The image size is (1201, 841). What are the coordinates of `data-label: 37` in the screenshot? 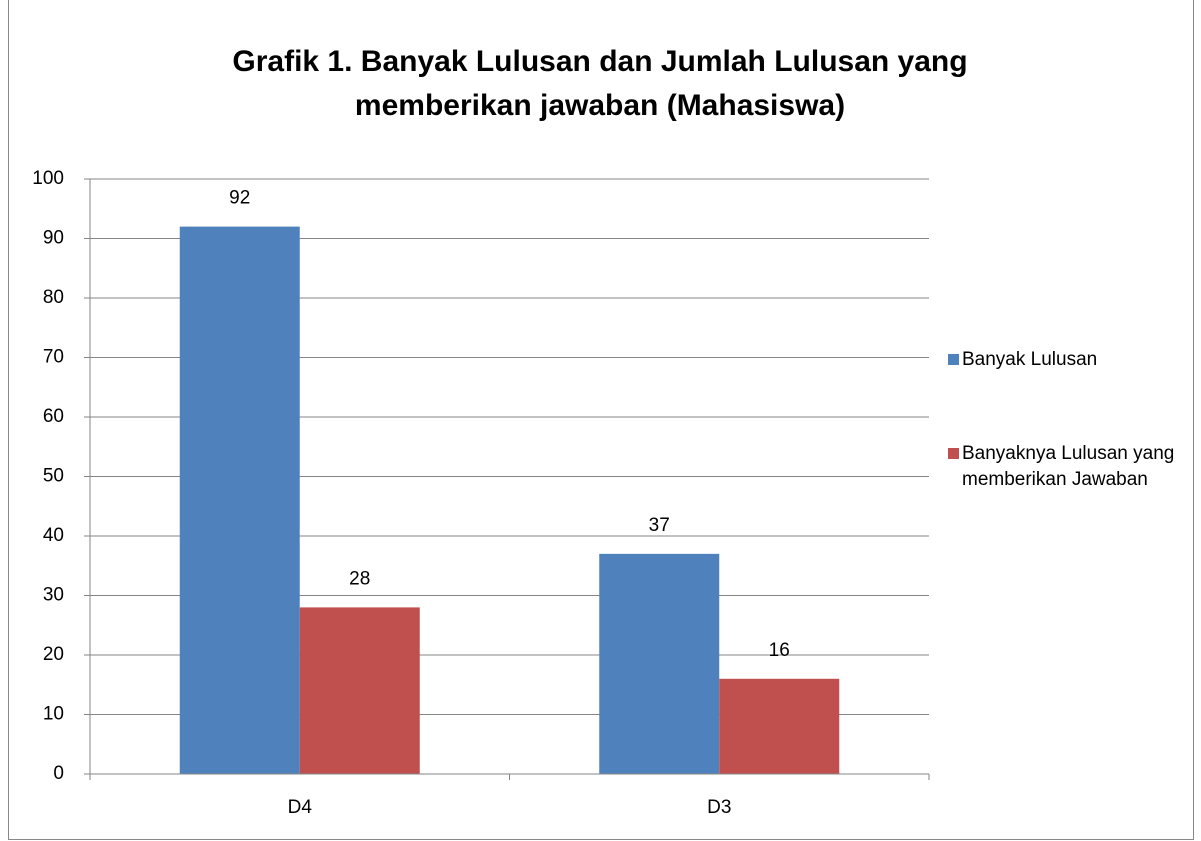 It's located at (659, 525).